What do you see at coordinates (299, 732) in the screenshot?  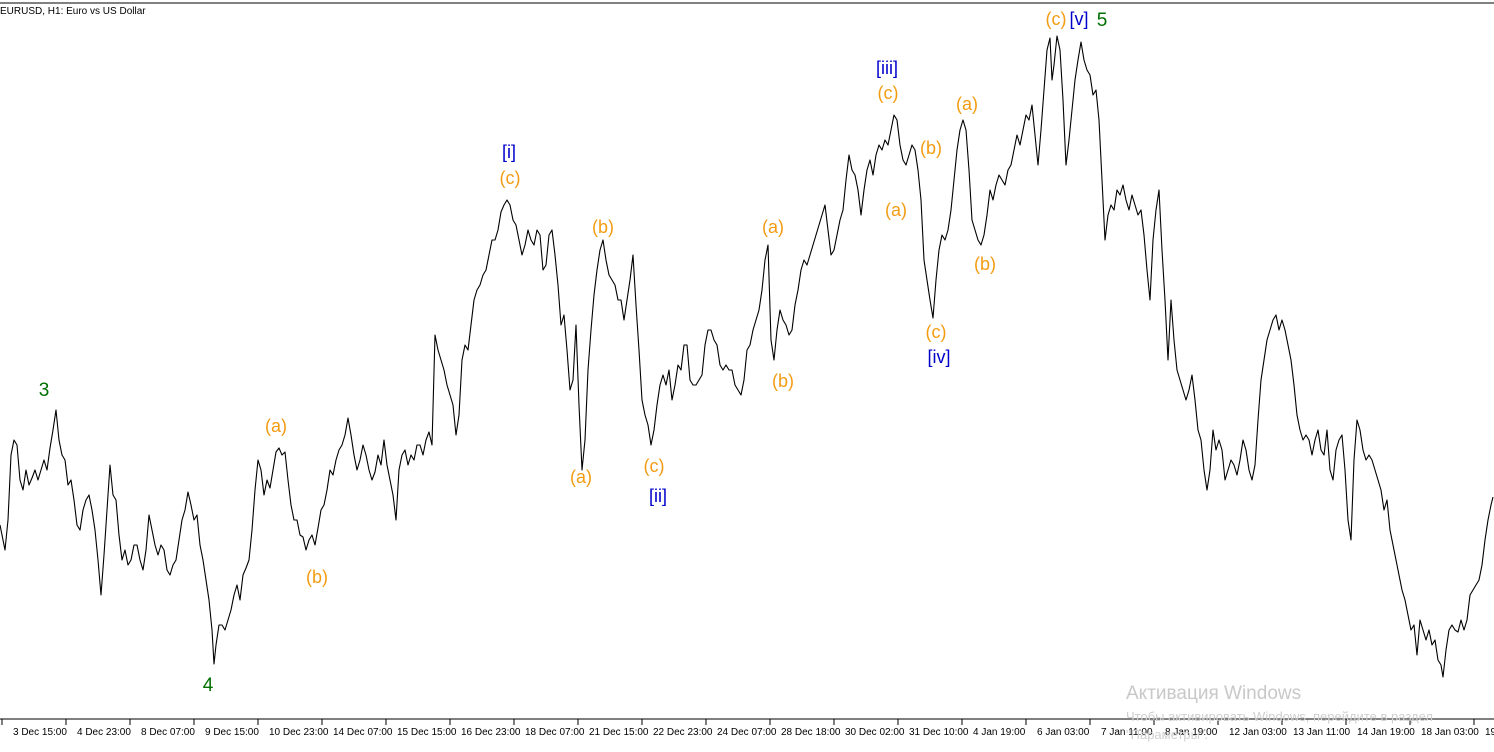 I see `x-tick-label: 10 Dec 23:00` at bounding box center [299, 732].